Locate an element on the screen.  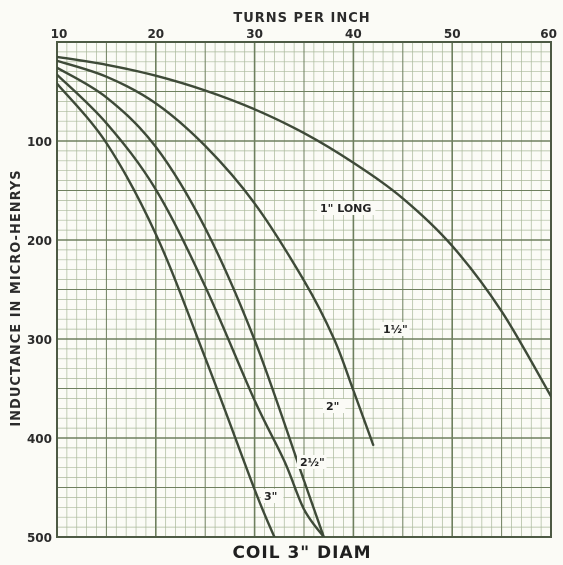
x-tick-label: 20 is located at coordinates (155, 34).